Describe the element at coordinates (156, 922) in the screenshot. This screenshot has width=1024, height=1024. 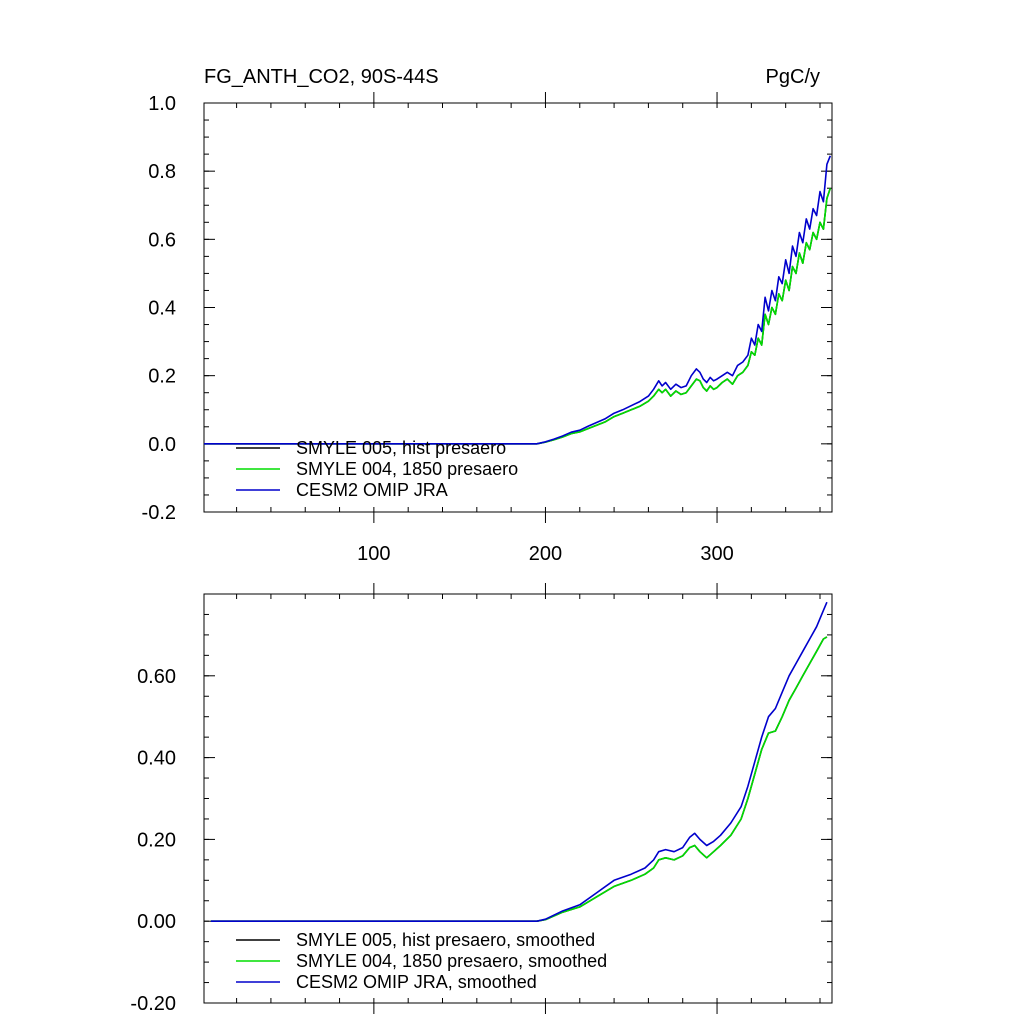
I see `bottom-y-tick-label: 0.00` at that location.